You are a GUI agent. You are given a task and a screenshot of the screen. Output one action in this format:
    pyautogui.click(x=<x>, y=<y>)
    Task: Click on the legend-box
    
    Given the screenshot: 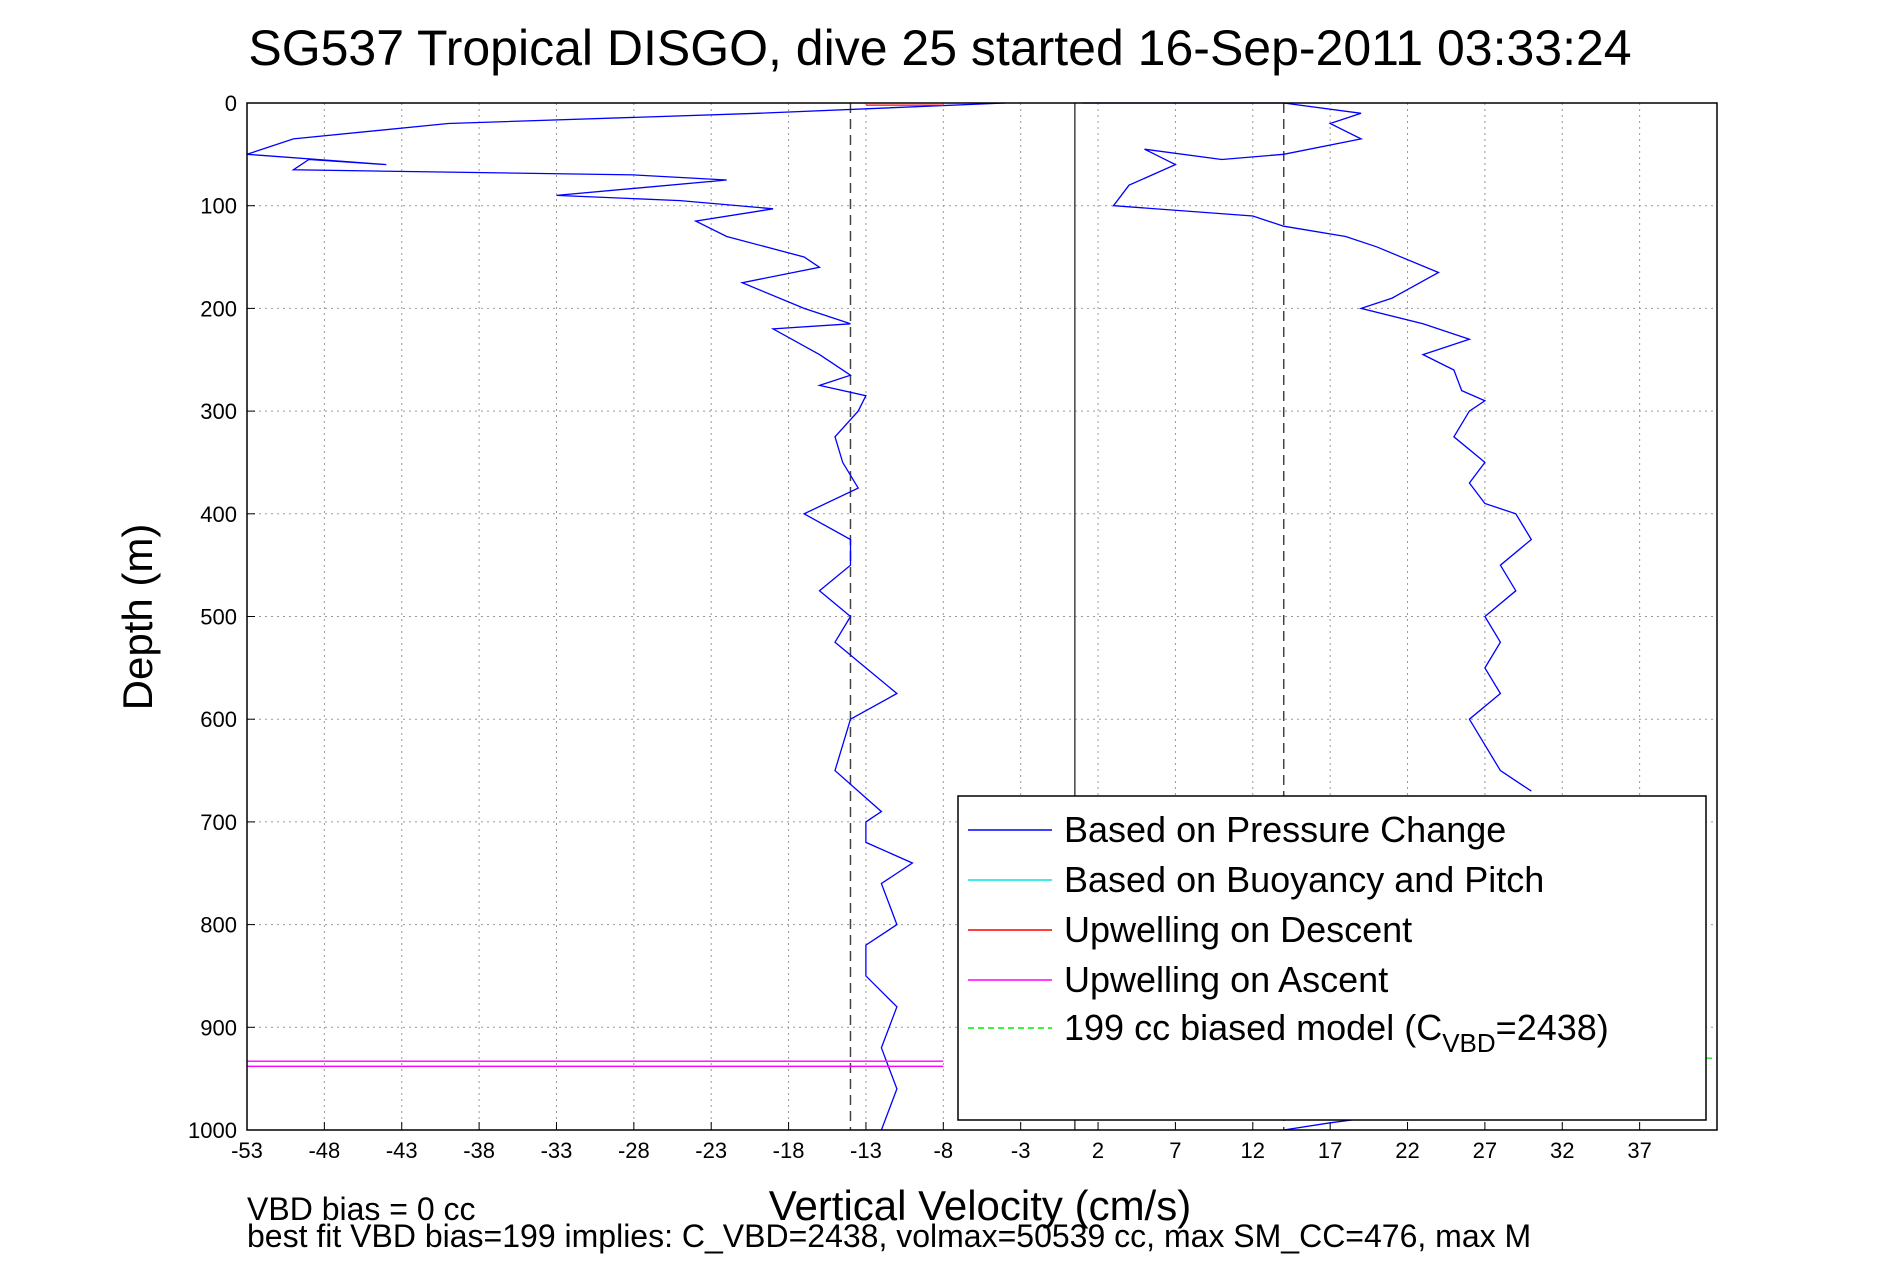 What is the action you would take?
    pyautogui.click(x=1332, y=958)
    